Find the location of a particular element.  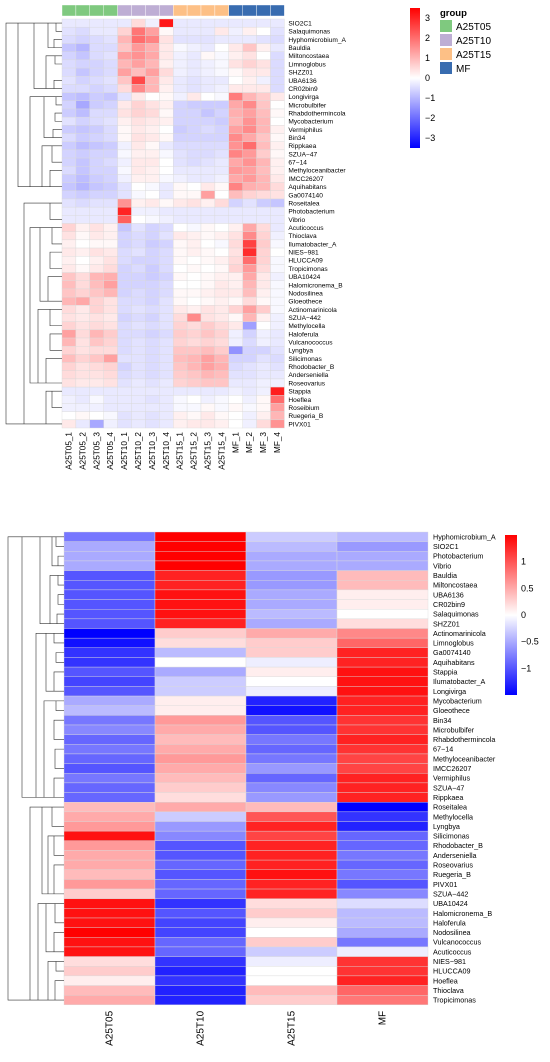

column-label: A25T05_1 is located at coordinates (68, 451).